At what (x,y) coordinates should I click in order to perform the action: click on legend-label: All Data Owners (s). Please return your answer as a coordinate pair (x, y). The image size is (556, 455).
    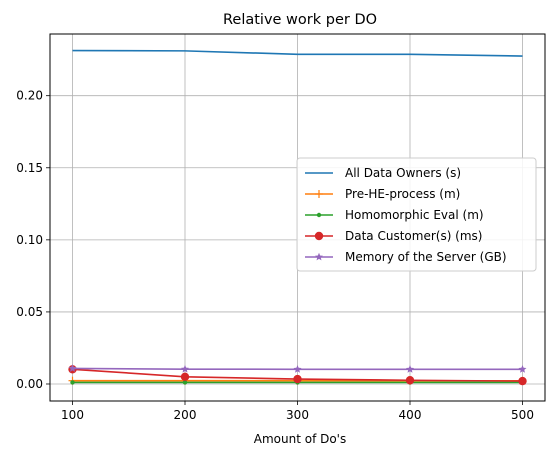
    Looking at the image, I should click on (403, 173).